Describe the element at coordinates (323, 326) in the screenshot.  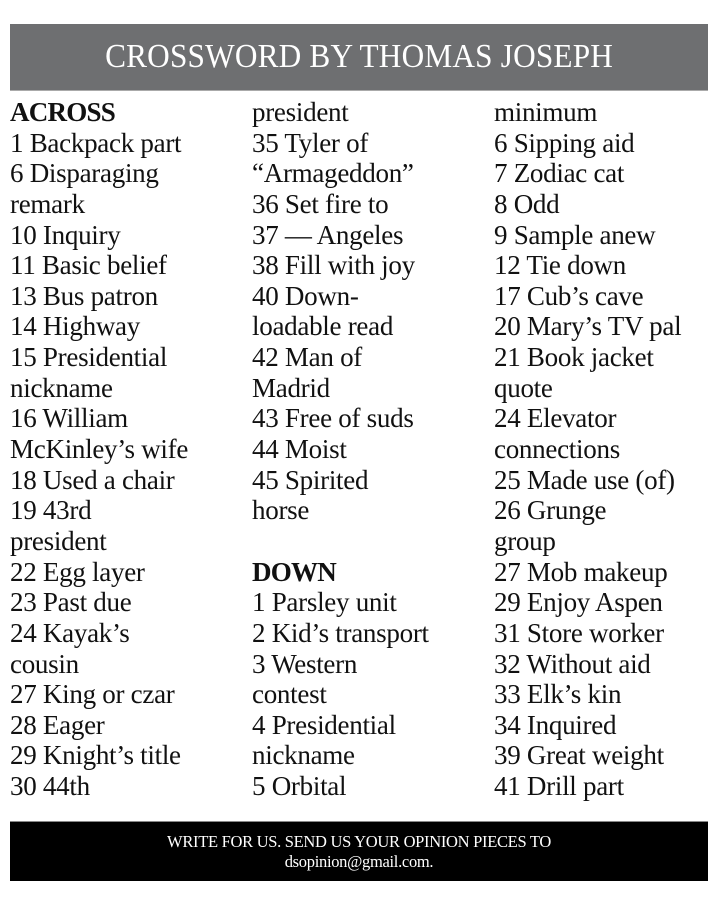
I see `clue-line: loadable read` at that location.